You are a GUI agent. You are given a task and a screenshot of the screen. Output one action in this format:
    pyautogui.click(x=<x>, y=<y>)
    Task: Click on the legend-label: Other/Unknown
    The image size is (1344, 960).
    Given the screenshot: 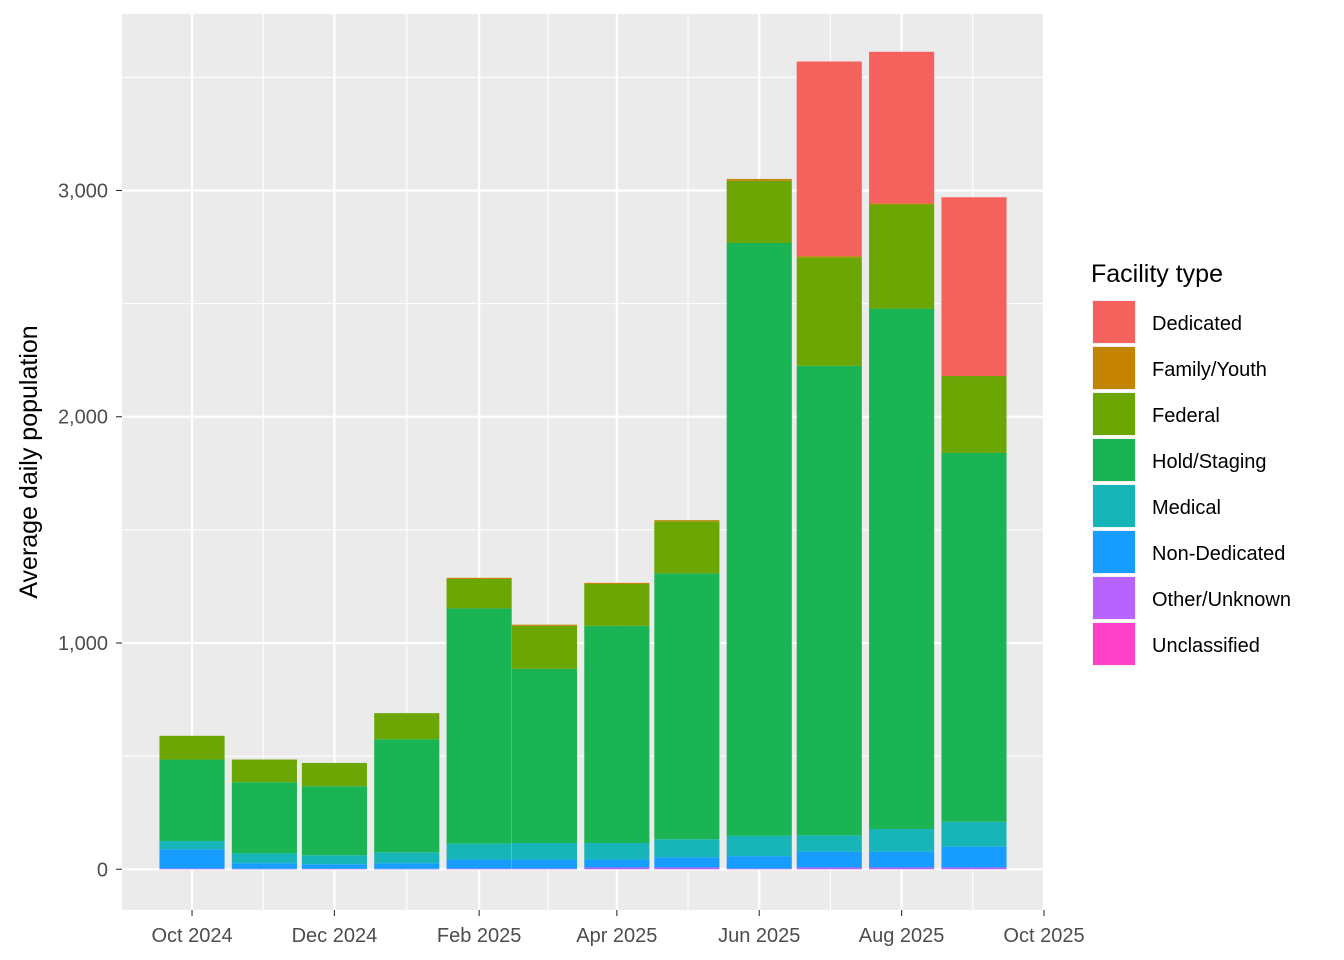 What is the action you would take?
    pyautogui.click(x=1221, y=600)
    